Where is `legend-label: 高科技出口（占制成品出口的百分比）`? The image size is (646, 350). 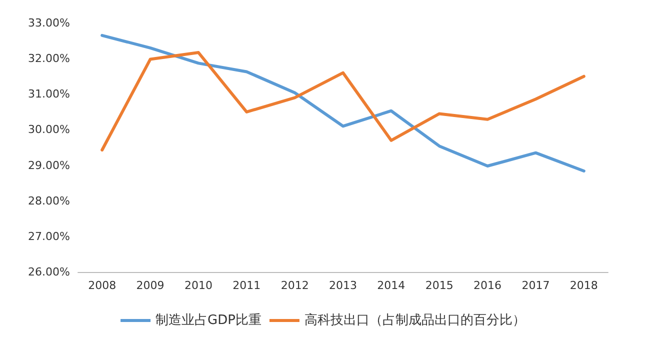 legend-label: 高科技出口（占制成品出口的百分比） is located at coordinates (415, 320).